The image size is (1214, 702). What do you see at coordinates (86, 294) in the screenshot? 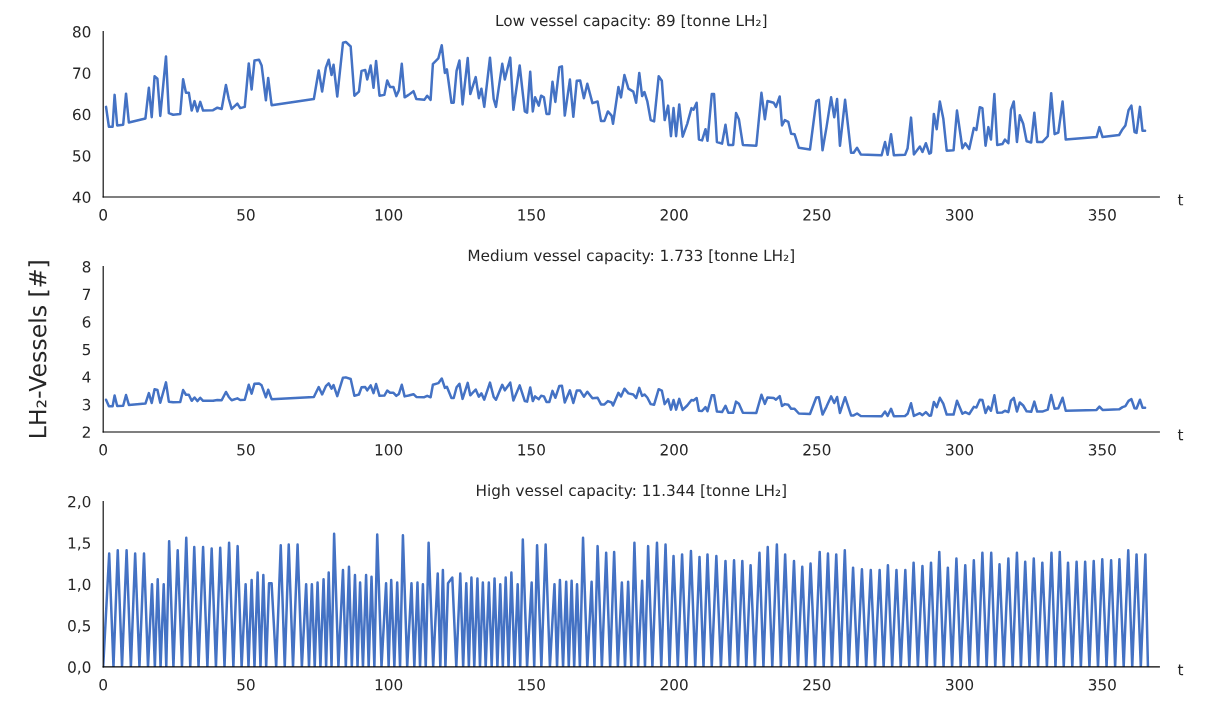
I see `y-tick-label: 7` at bounding box center [86, 294].